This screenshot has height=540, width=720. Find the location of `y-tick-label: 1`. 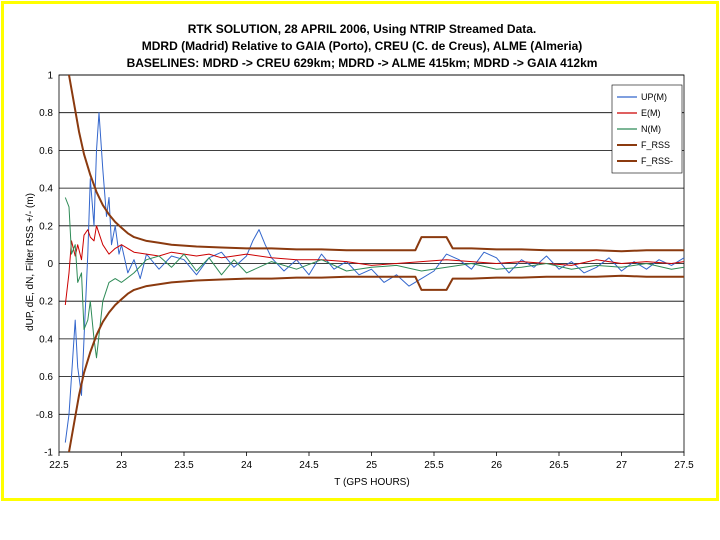

y-tick-label: 1 is located at coordinates (50, 76).